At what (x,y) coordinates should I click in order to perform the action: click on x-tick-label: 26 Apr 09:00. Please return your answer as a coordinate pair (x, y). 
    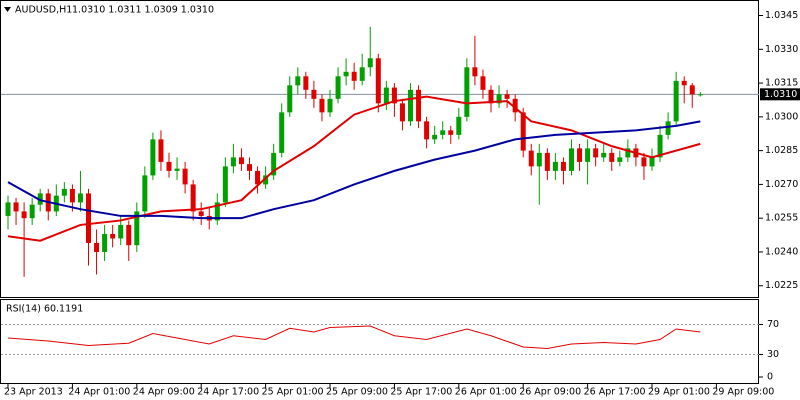
    Looking at the image, I should click on (550, 392).